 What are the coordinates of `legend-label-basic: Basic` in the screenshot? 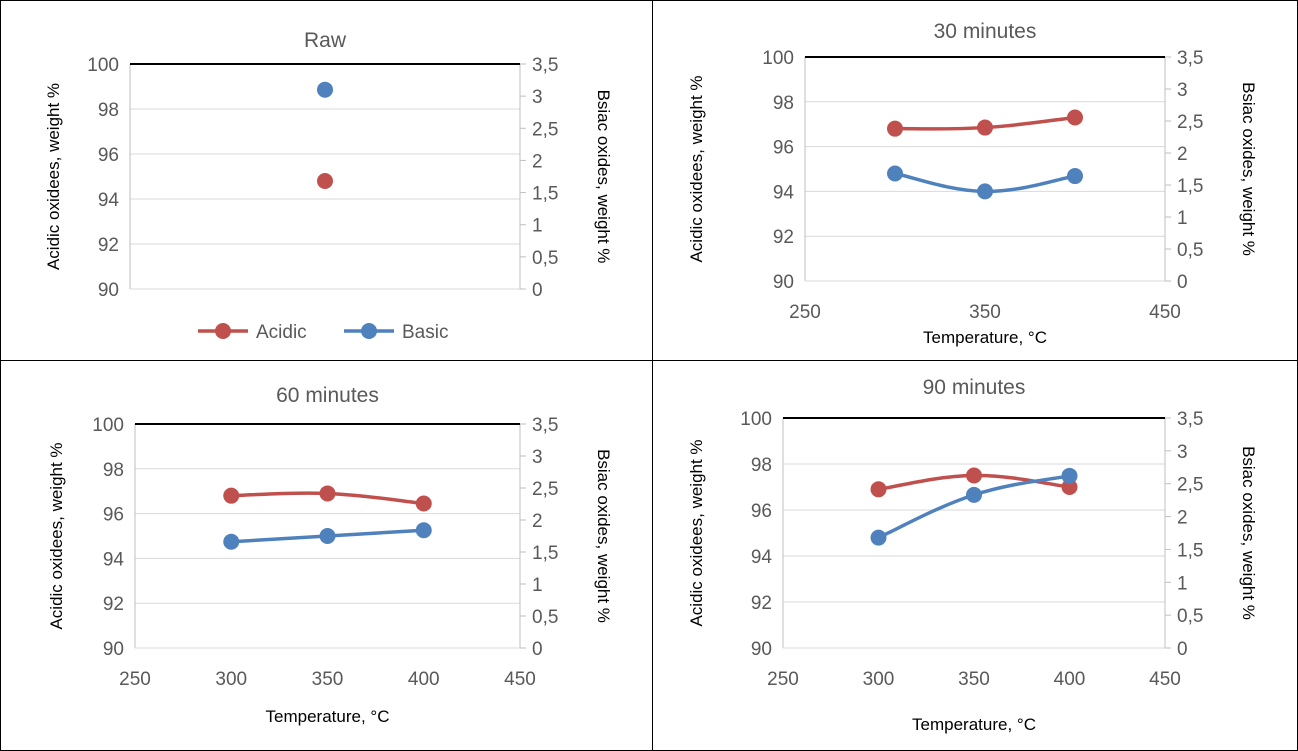 It's located at (425, 332).